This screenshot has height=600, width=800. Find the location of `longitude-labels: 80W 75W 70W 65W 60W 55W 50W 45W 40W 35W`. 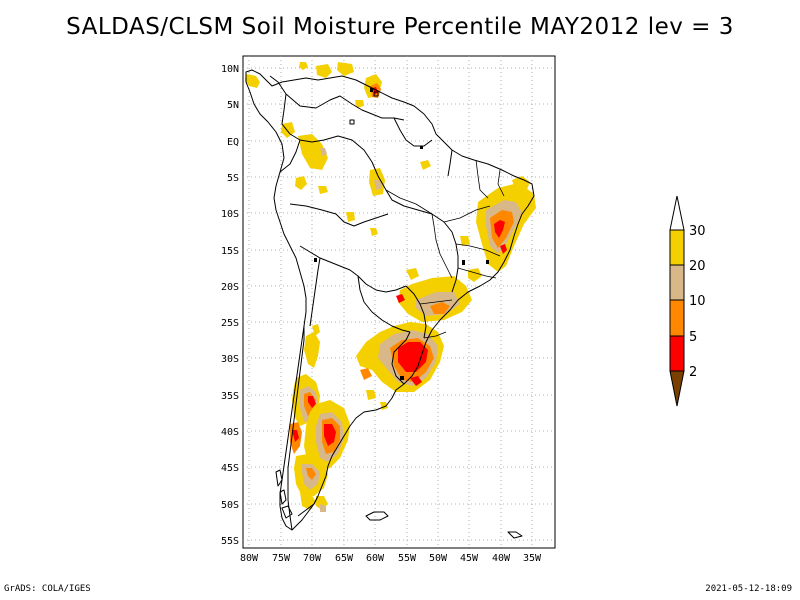

longitude-labels: 80W 75W 70W 65W 60W 55W 50W 45W 40W 35W is located at coordinates (391, 558).